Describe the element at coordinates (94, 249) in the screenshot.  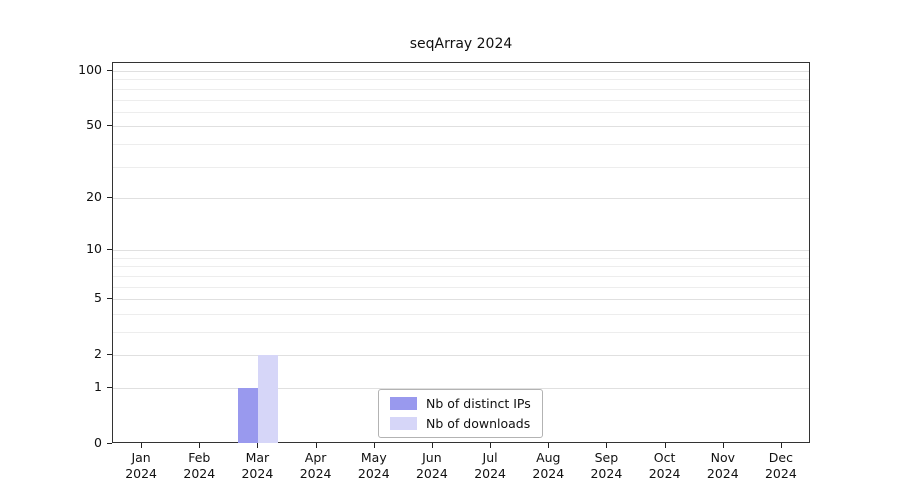
I see `y-tick-label: 10` at that location.